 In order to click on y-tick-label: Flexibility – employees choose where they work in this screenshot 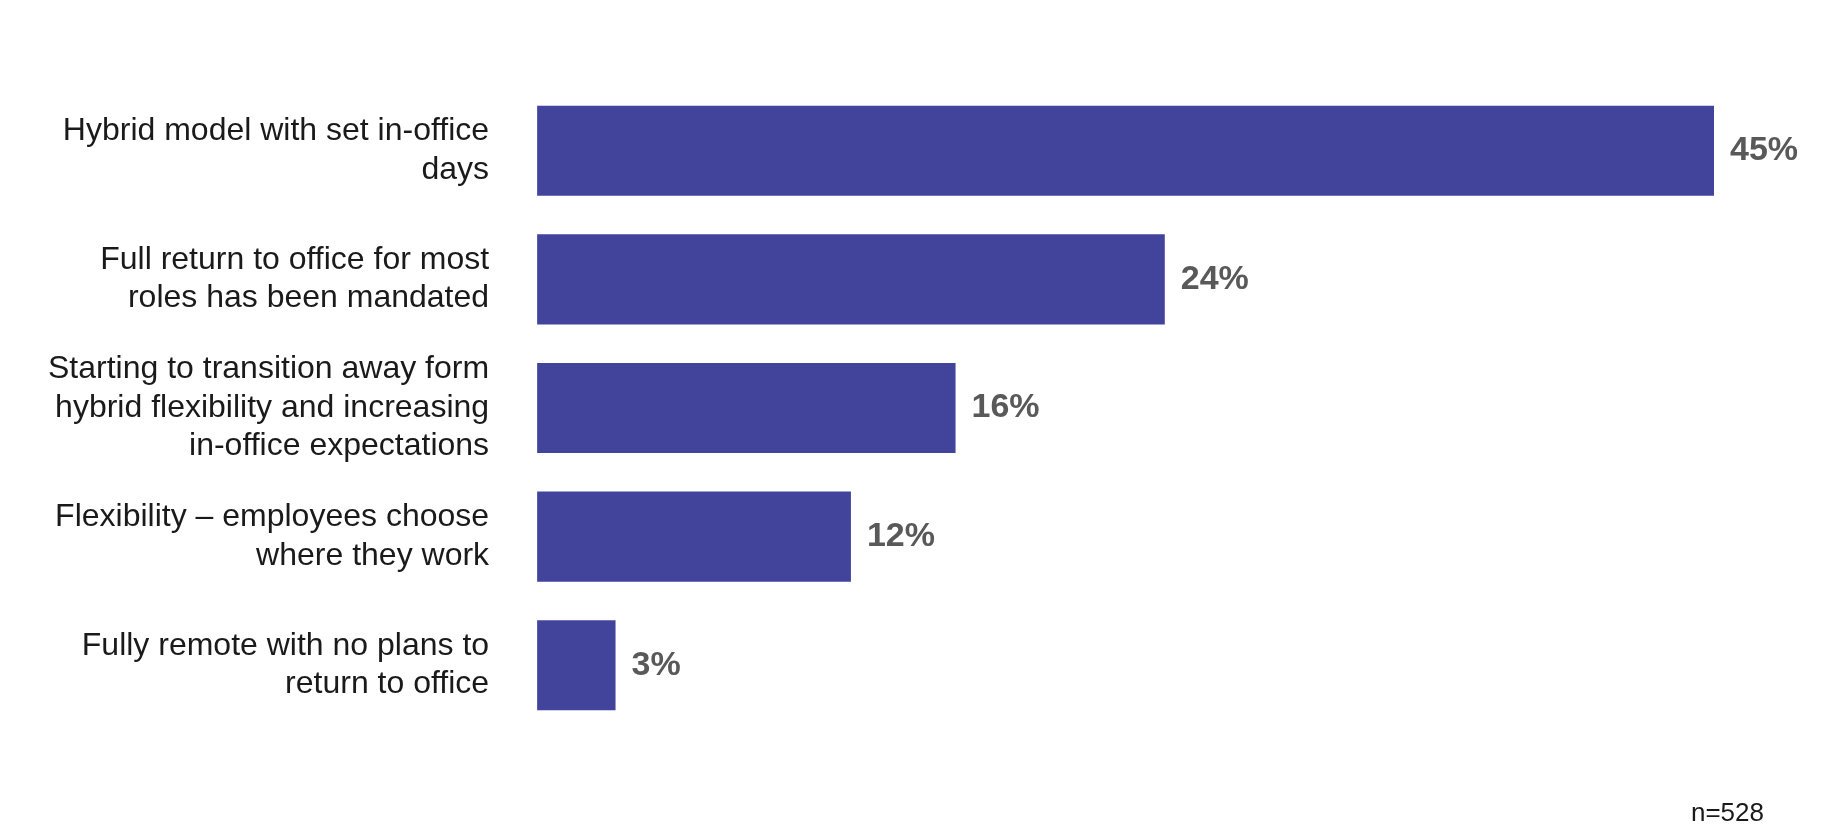, I will do `click(273, 534)`.